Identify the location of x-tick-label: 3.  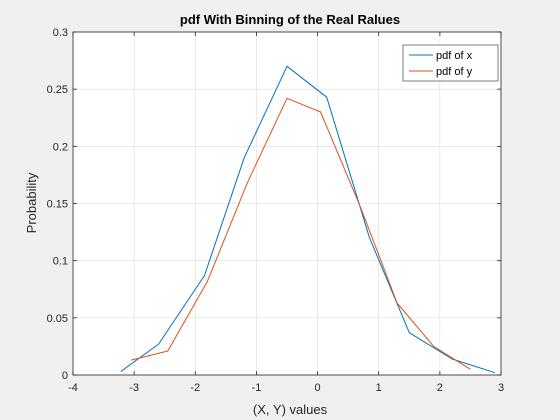
(501, 388).